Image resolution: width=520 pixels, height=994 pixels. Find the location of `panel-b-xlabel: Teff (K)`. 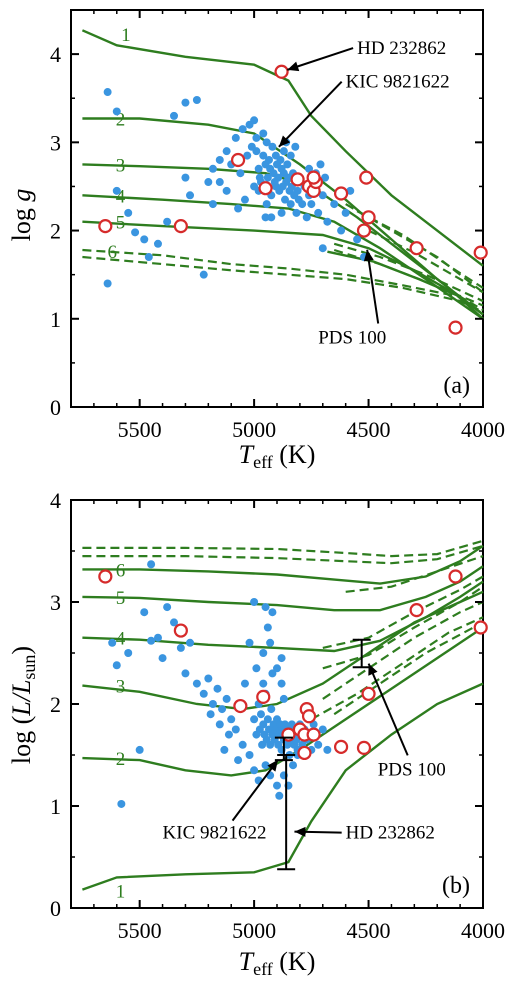

panel-b-xlabel: Teff (K) is located at coordinates (277, 963).